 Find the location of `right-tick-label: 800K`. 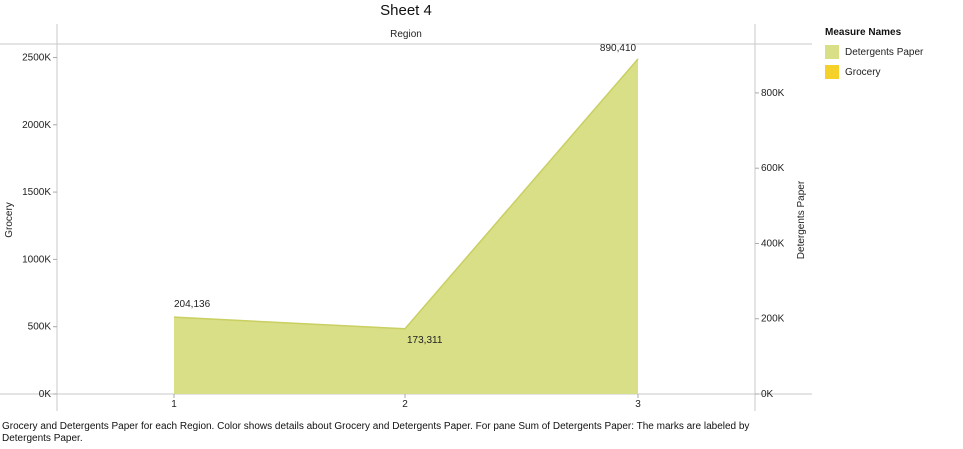

right-tick-label: 800K is located at coordinates (773, 93).